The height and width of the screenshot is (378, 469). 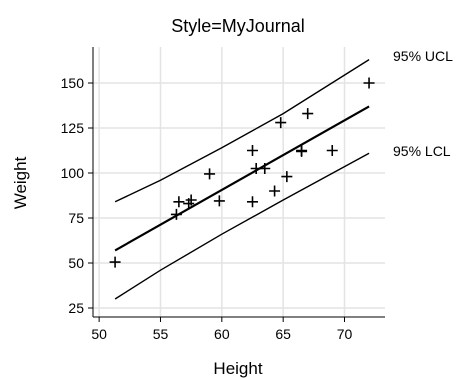 What do you see at coordinates (76, 218) in the screenshot?
I see `y-tick-label: 75` at bounding box center [76, 218].